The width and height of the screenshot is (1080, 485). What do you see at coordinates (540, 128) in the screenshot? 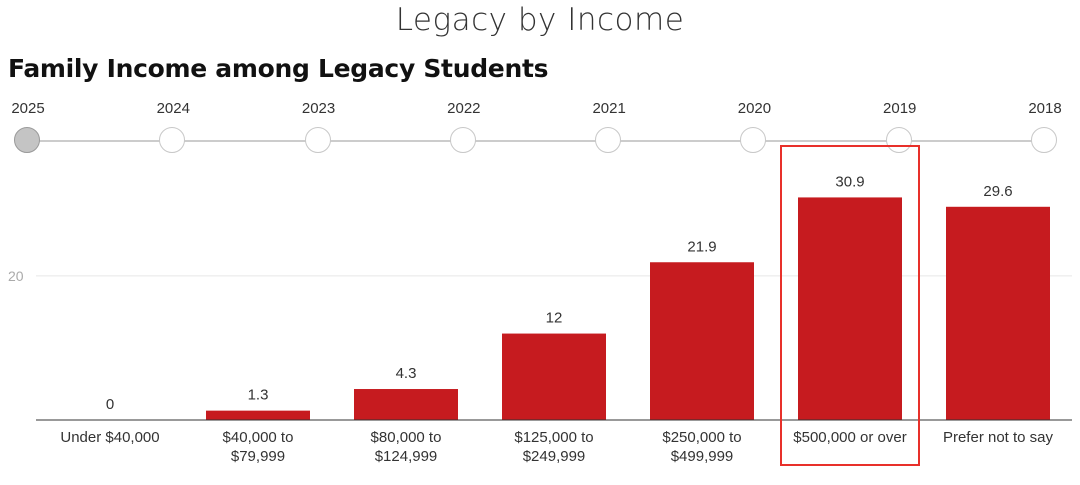
I see `year-timeline: 2025 2024 2023 2022 2021 2020 2019 2018` at bounding box center [540, 128].